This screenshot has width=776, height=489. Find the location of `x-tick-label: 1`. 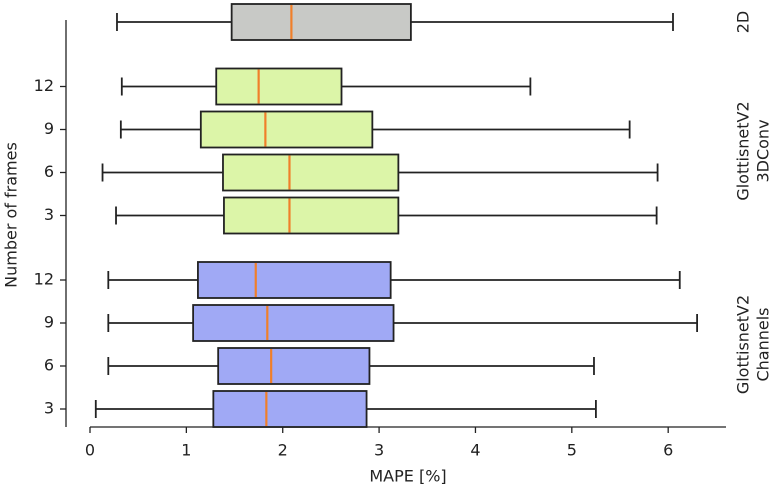

x-tick-label: 1 is located at coordinates (186, 450).